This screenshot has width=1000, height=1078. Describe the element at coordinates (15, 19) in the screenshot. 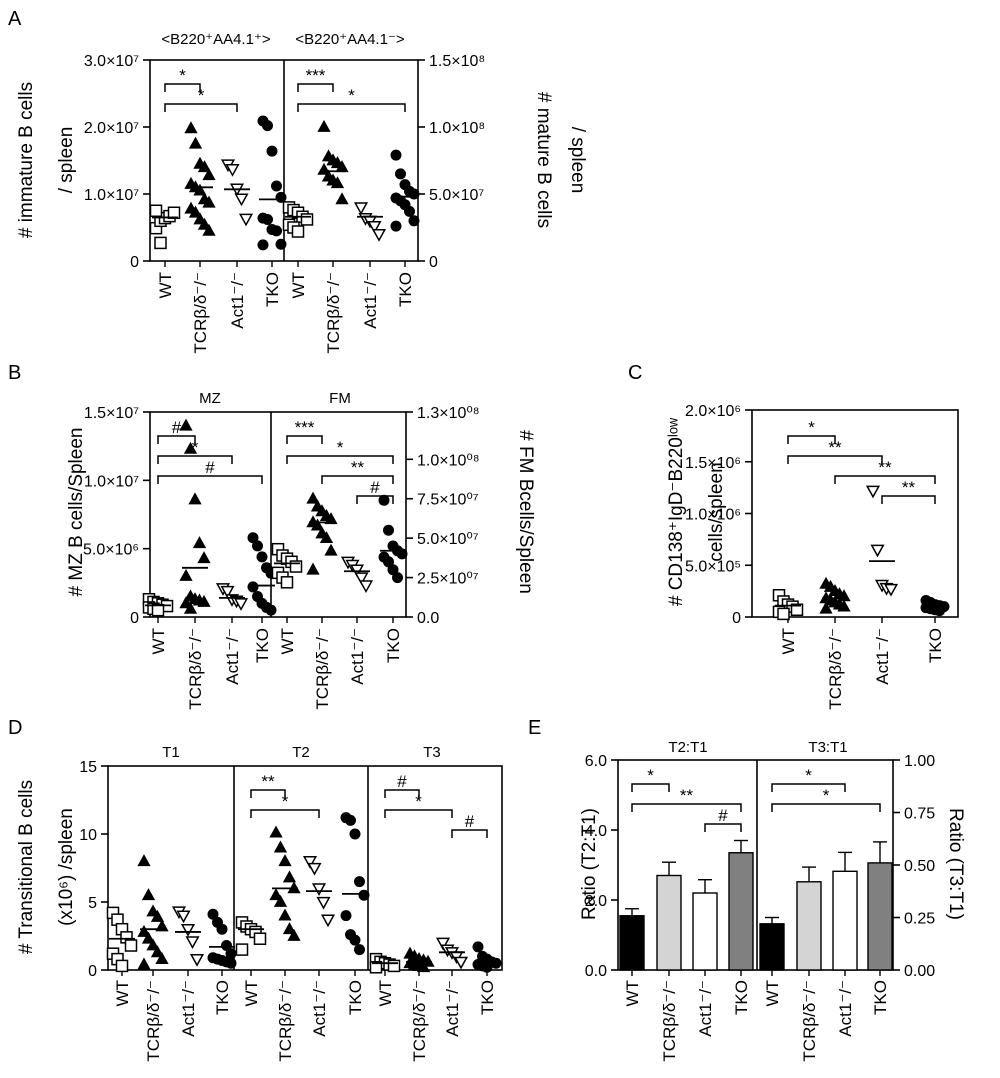

I see `panel-letter-A: A` at that location.